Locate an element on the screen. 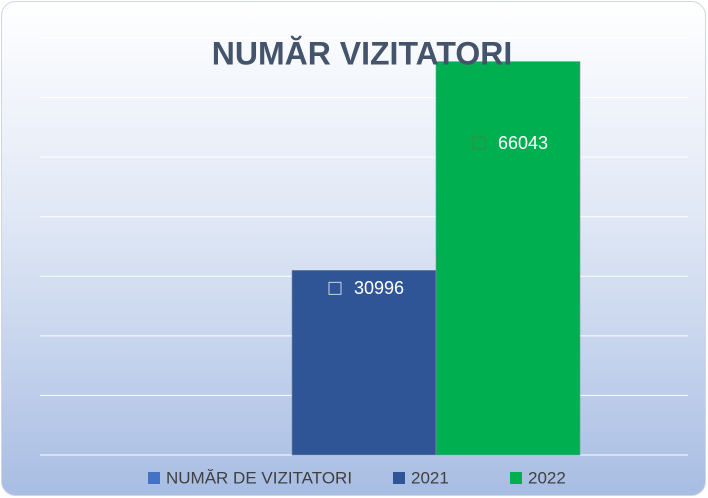  bar is located at coordinates (364, 363).